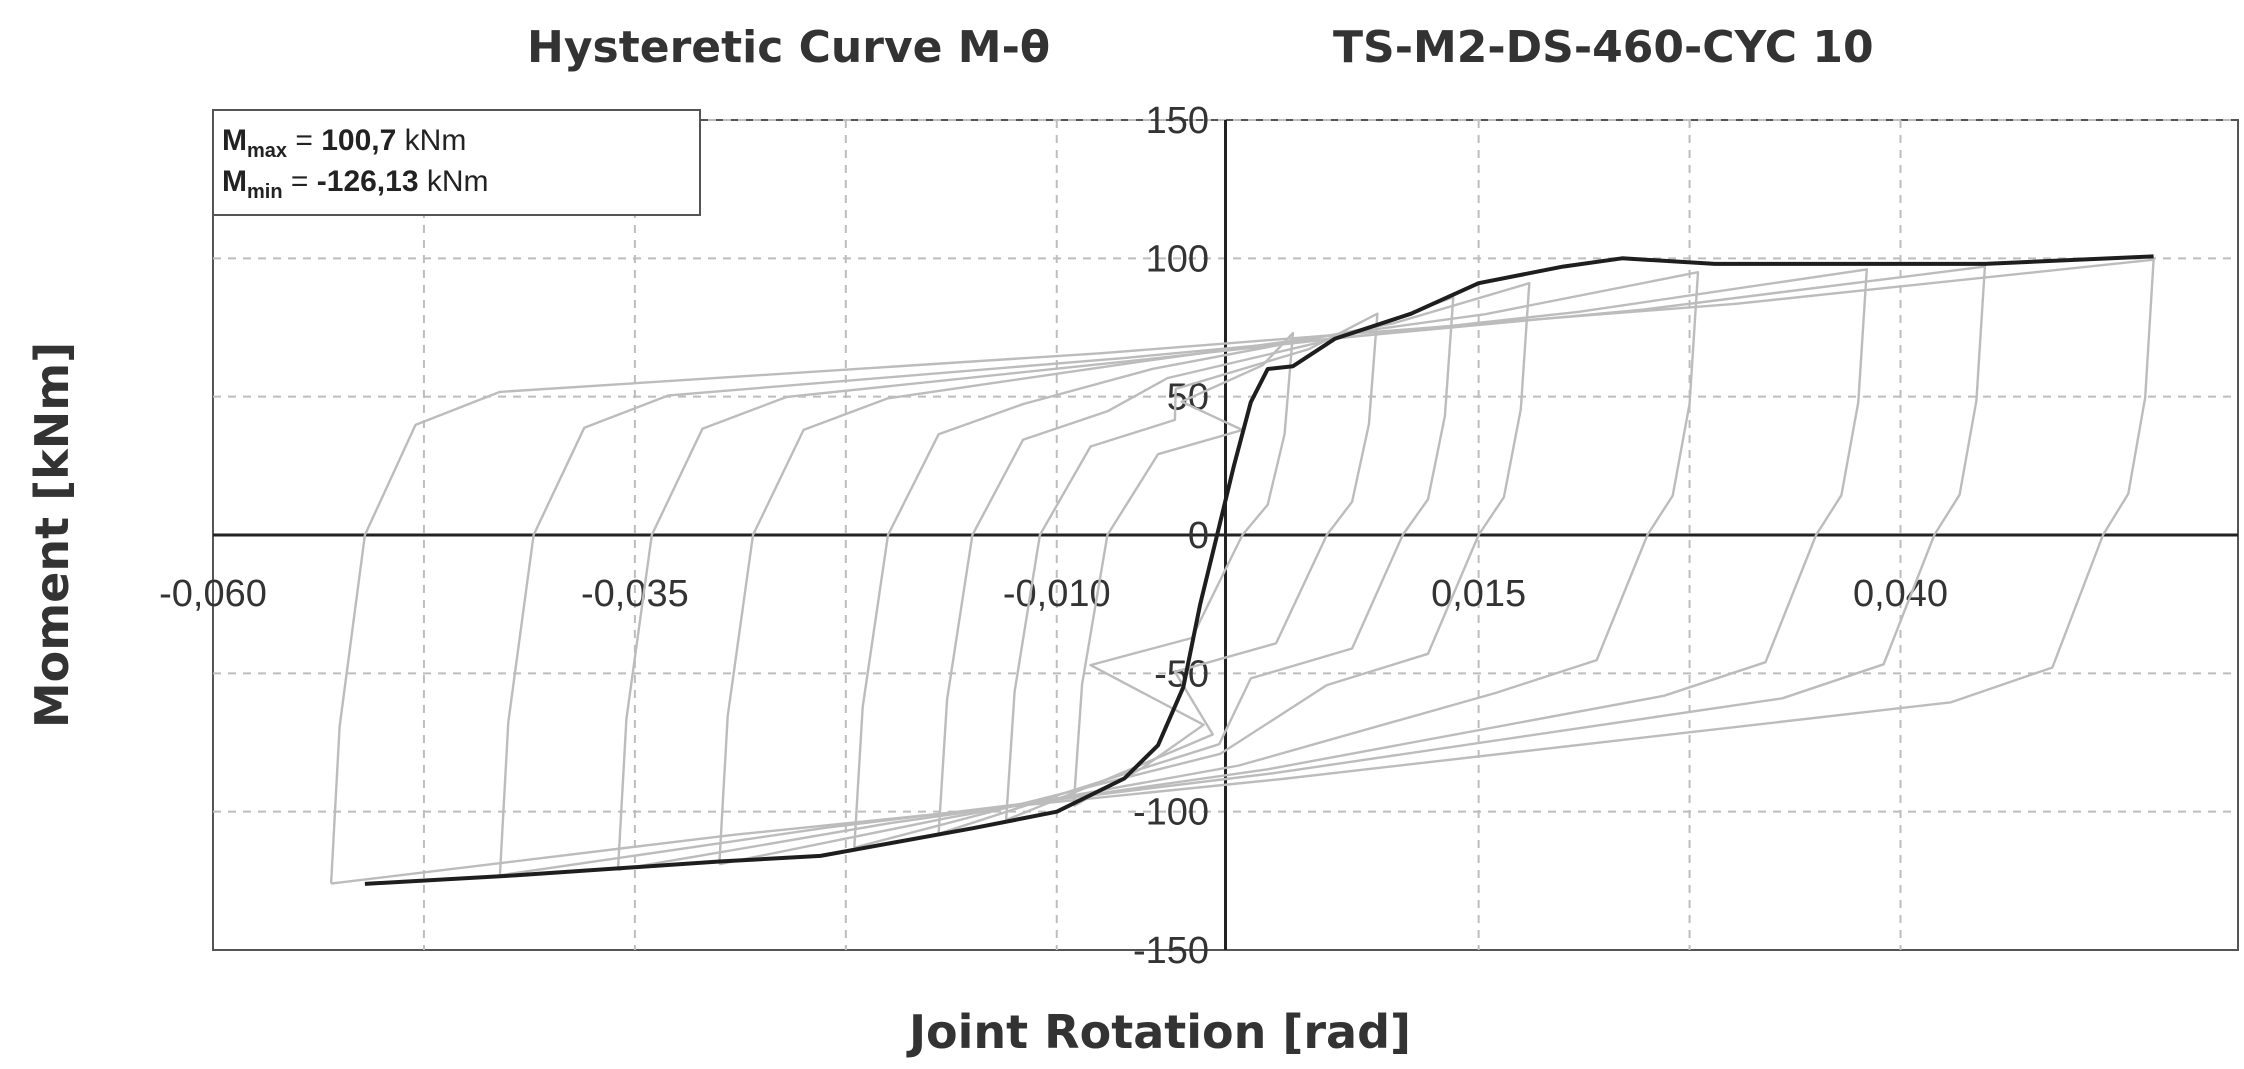 The width and height of the screenshot is (2244, 1069). What do you see at coordinates (1198, 536) in the screenshot?
I see `y-tick-label: 0` at bounding box center [1198, 536].